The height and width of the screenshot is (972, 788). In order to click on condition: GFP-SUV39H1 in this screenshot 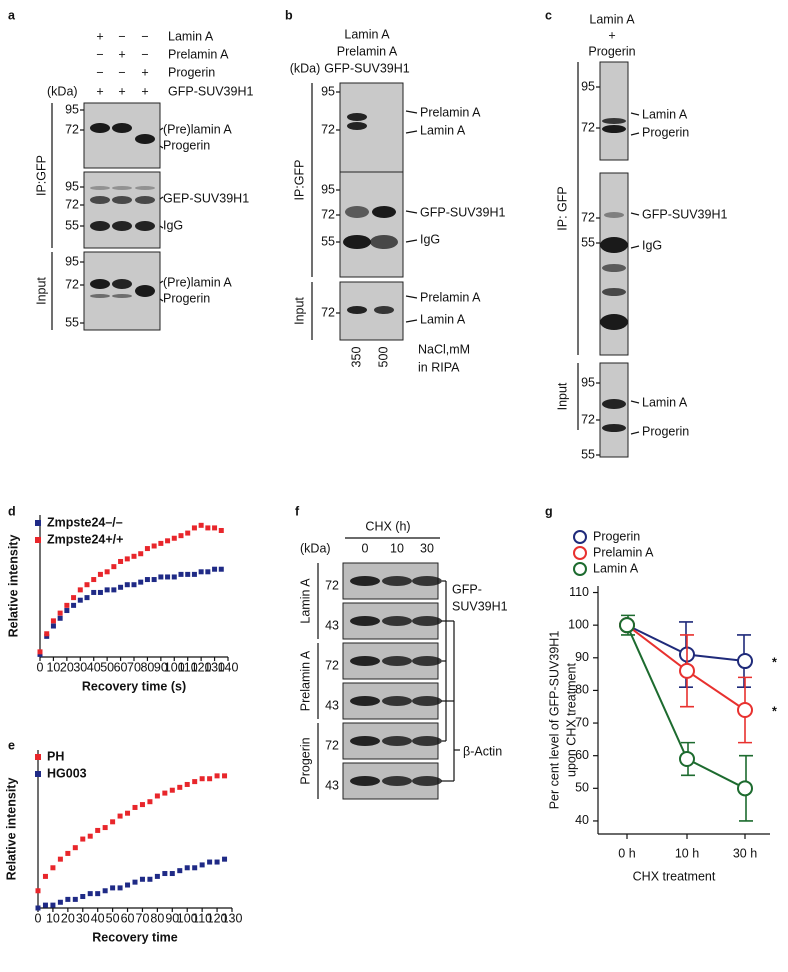, I will do `click(210, 91)`.